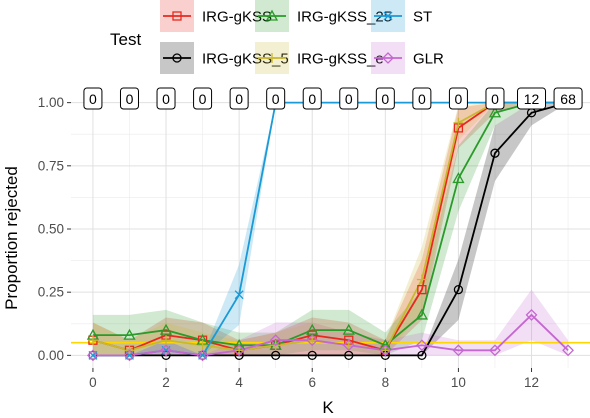 The width and height of the screenshot is (590, 418). I want to click on legend-item-irg-gkss: IRG-gKSS, so click(216, 16).